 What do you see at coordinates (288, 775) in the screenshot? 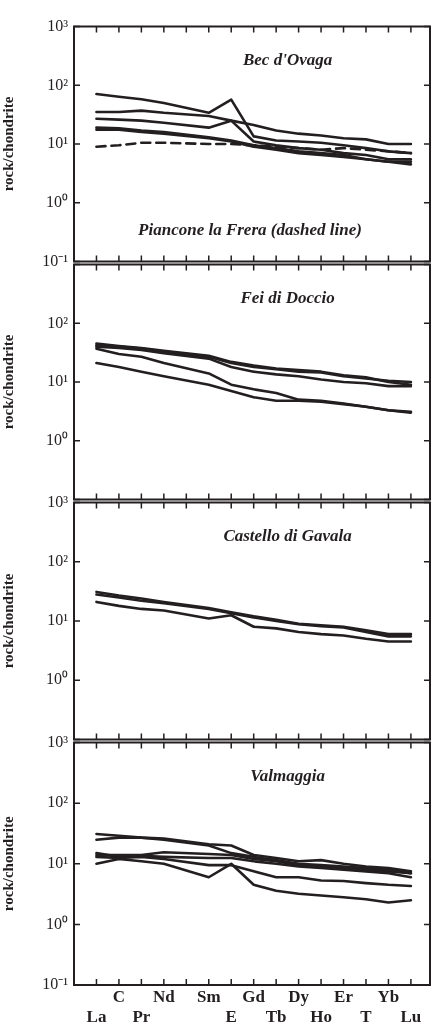
I see `text: Valmaggia` at bounding box center [288, 775].